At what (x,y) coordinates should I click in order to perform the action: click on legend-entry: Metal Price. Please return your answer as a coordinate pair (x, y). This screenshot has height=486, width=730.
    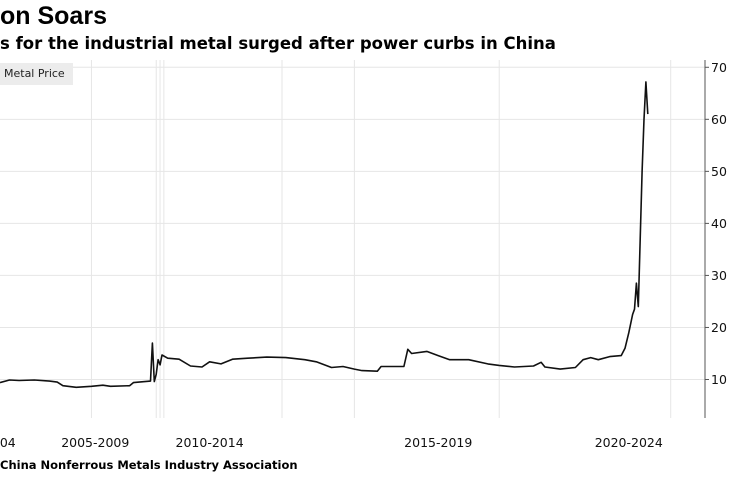
    Looking at the image, I should click on (36, 74).